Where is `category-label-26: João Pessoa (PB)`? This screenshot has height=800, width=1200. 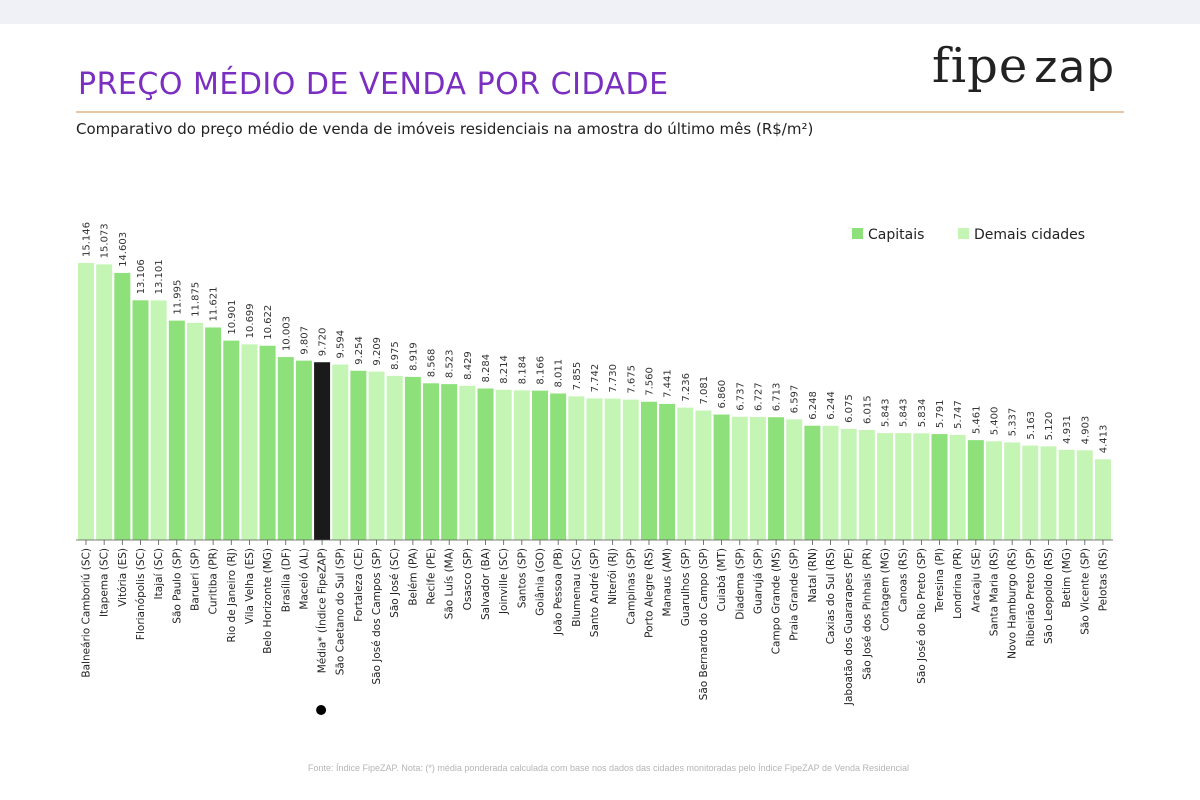 category-label-26: João Pessoa (PB) is located at coordinates (559, 592).